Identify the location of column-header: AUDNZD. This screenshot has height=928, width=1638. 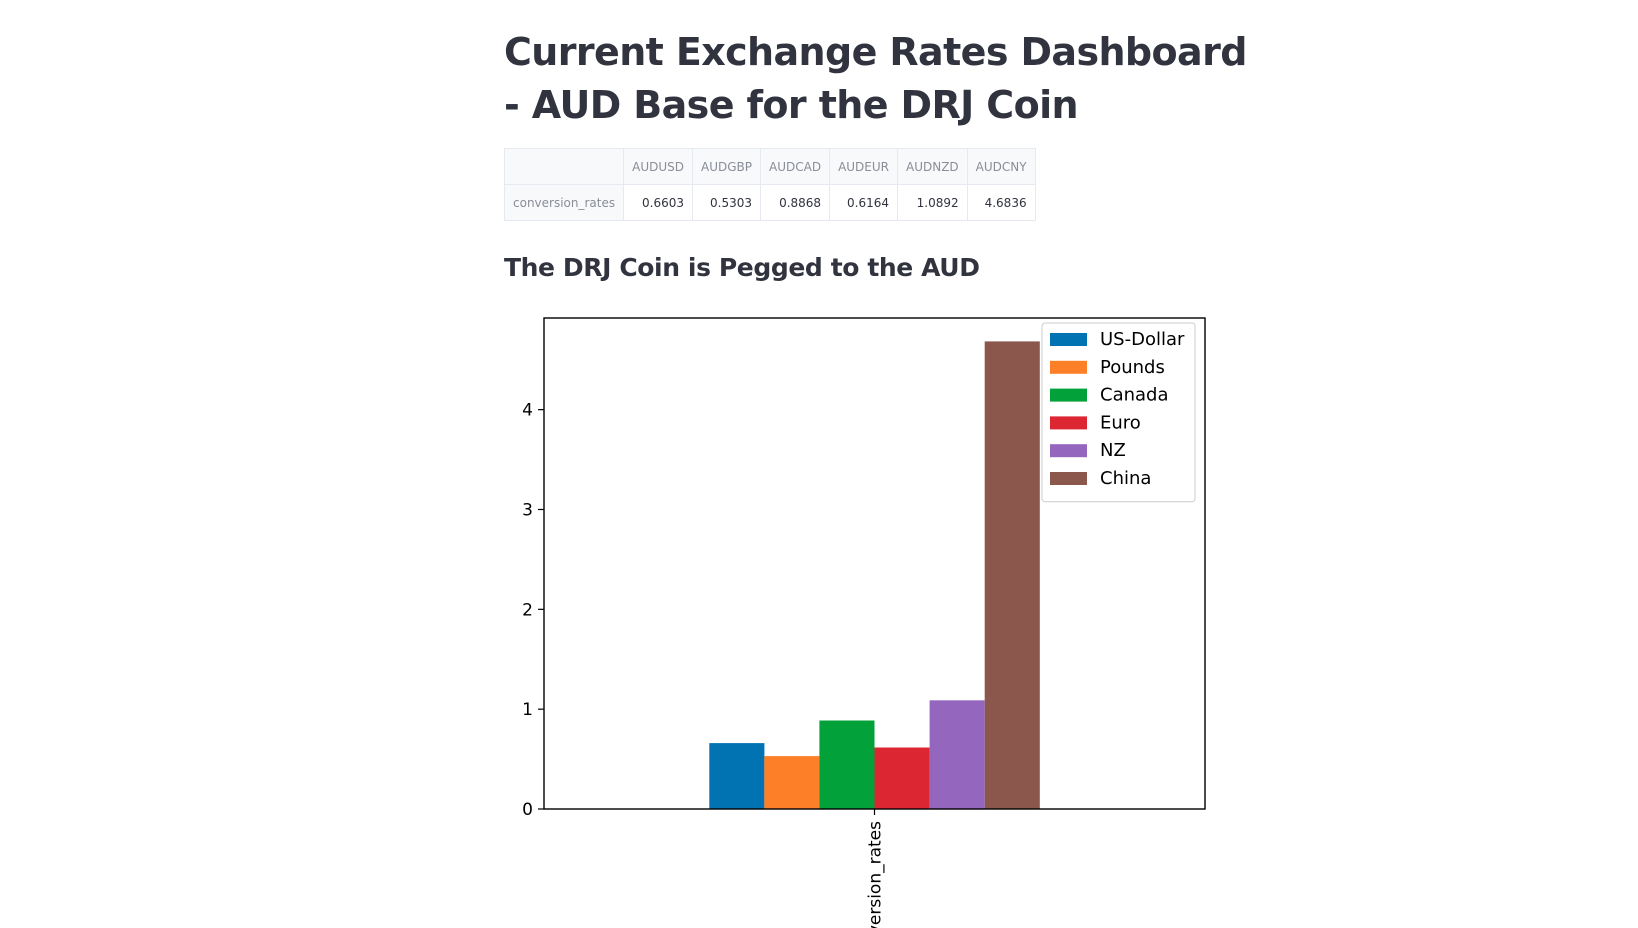
(932, 166).